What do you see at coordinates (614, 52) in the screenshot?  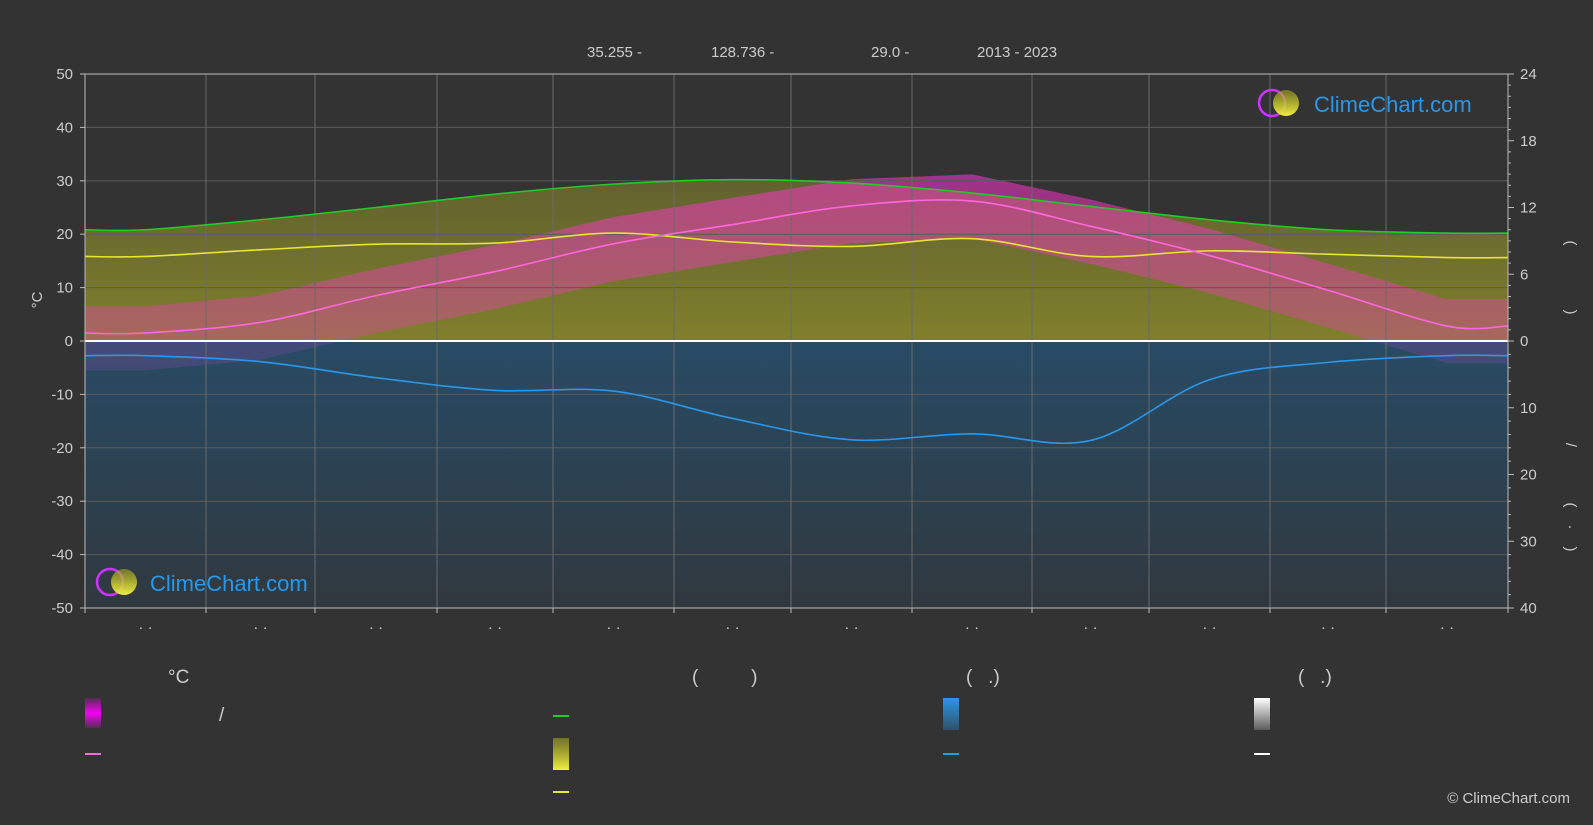 I see `header-latitude: 35.255 -` at bounding box center [614, 52].